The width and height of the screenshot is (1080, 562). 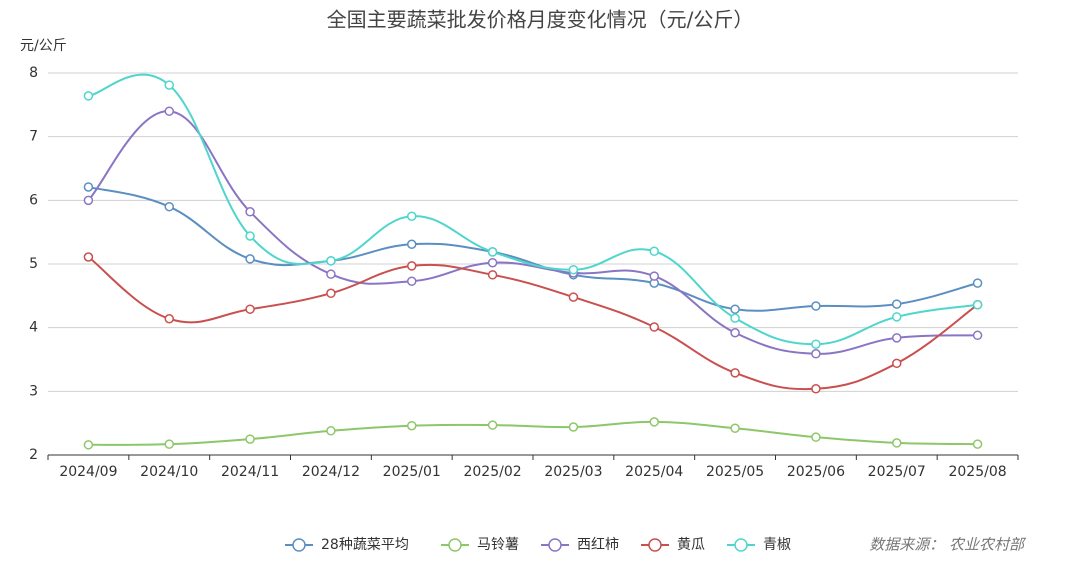 What do you see at coordinates (412, 472) in the screenshot?
I see `x-tick-label: 2025/01` at bounding box center [412, 472].